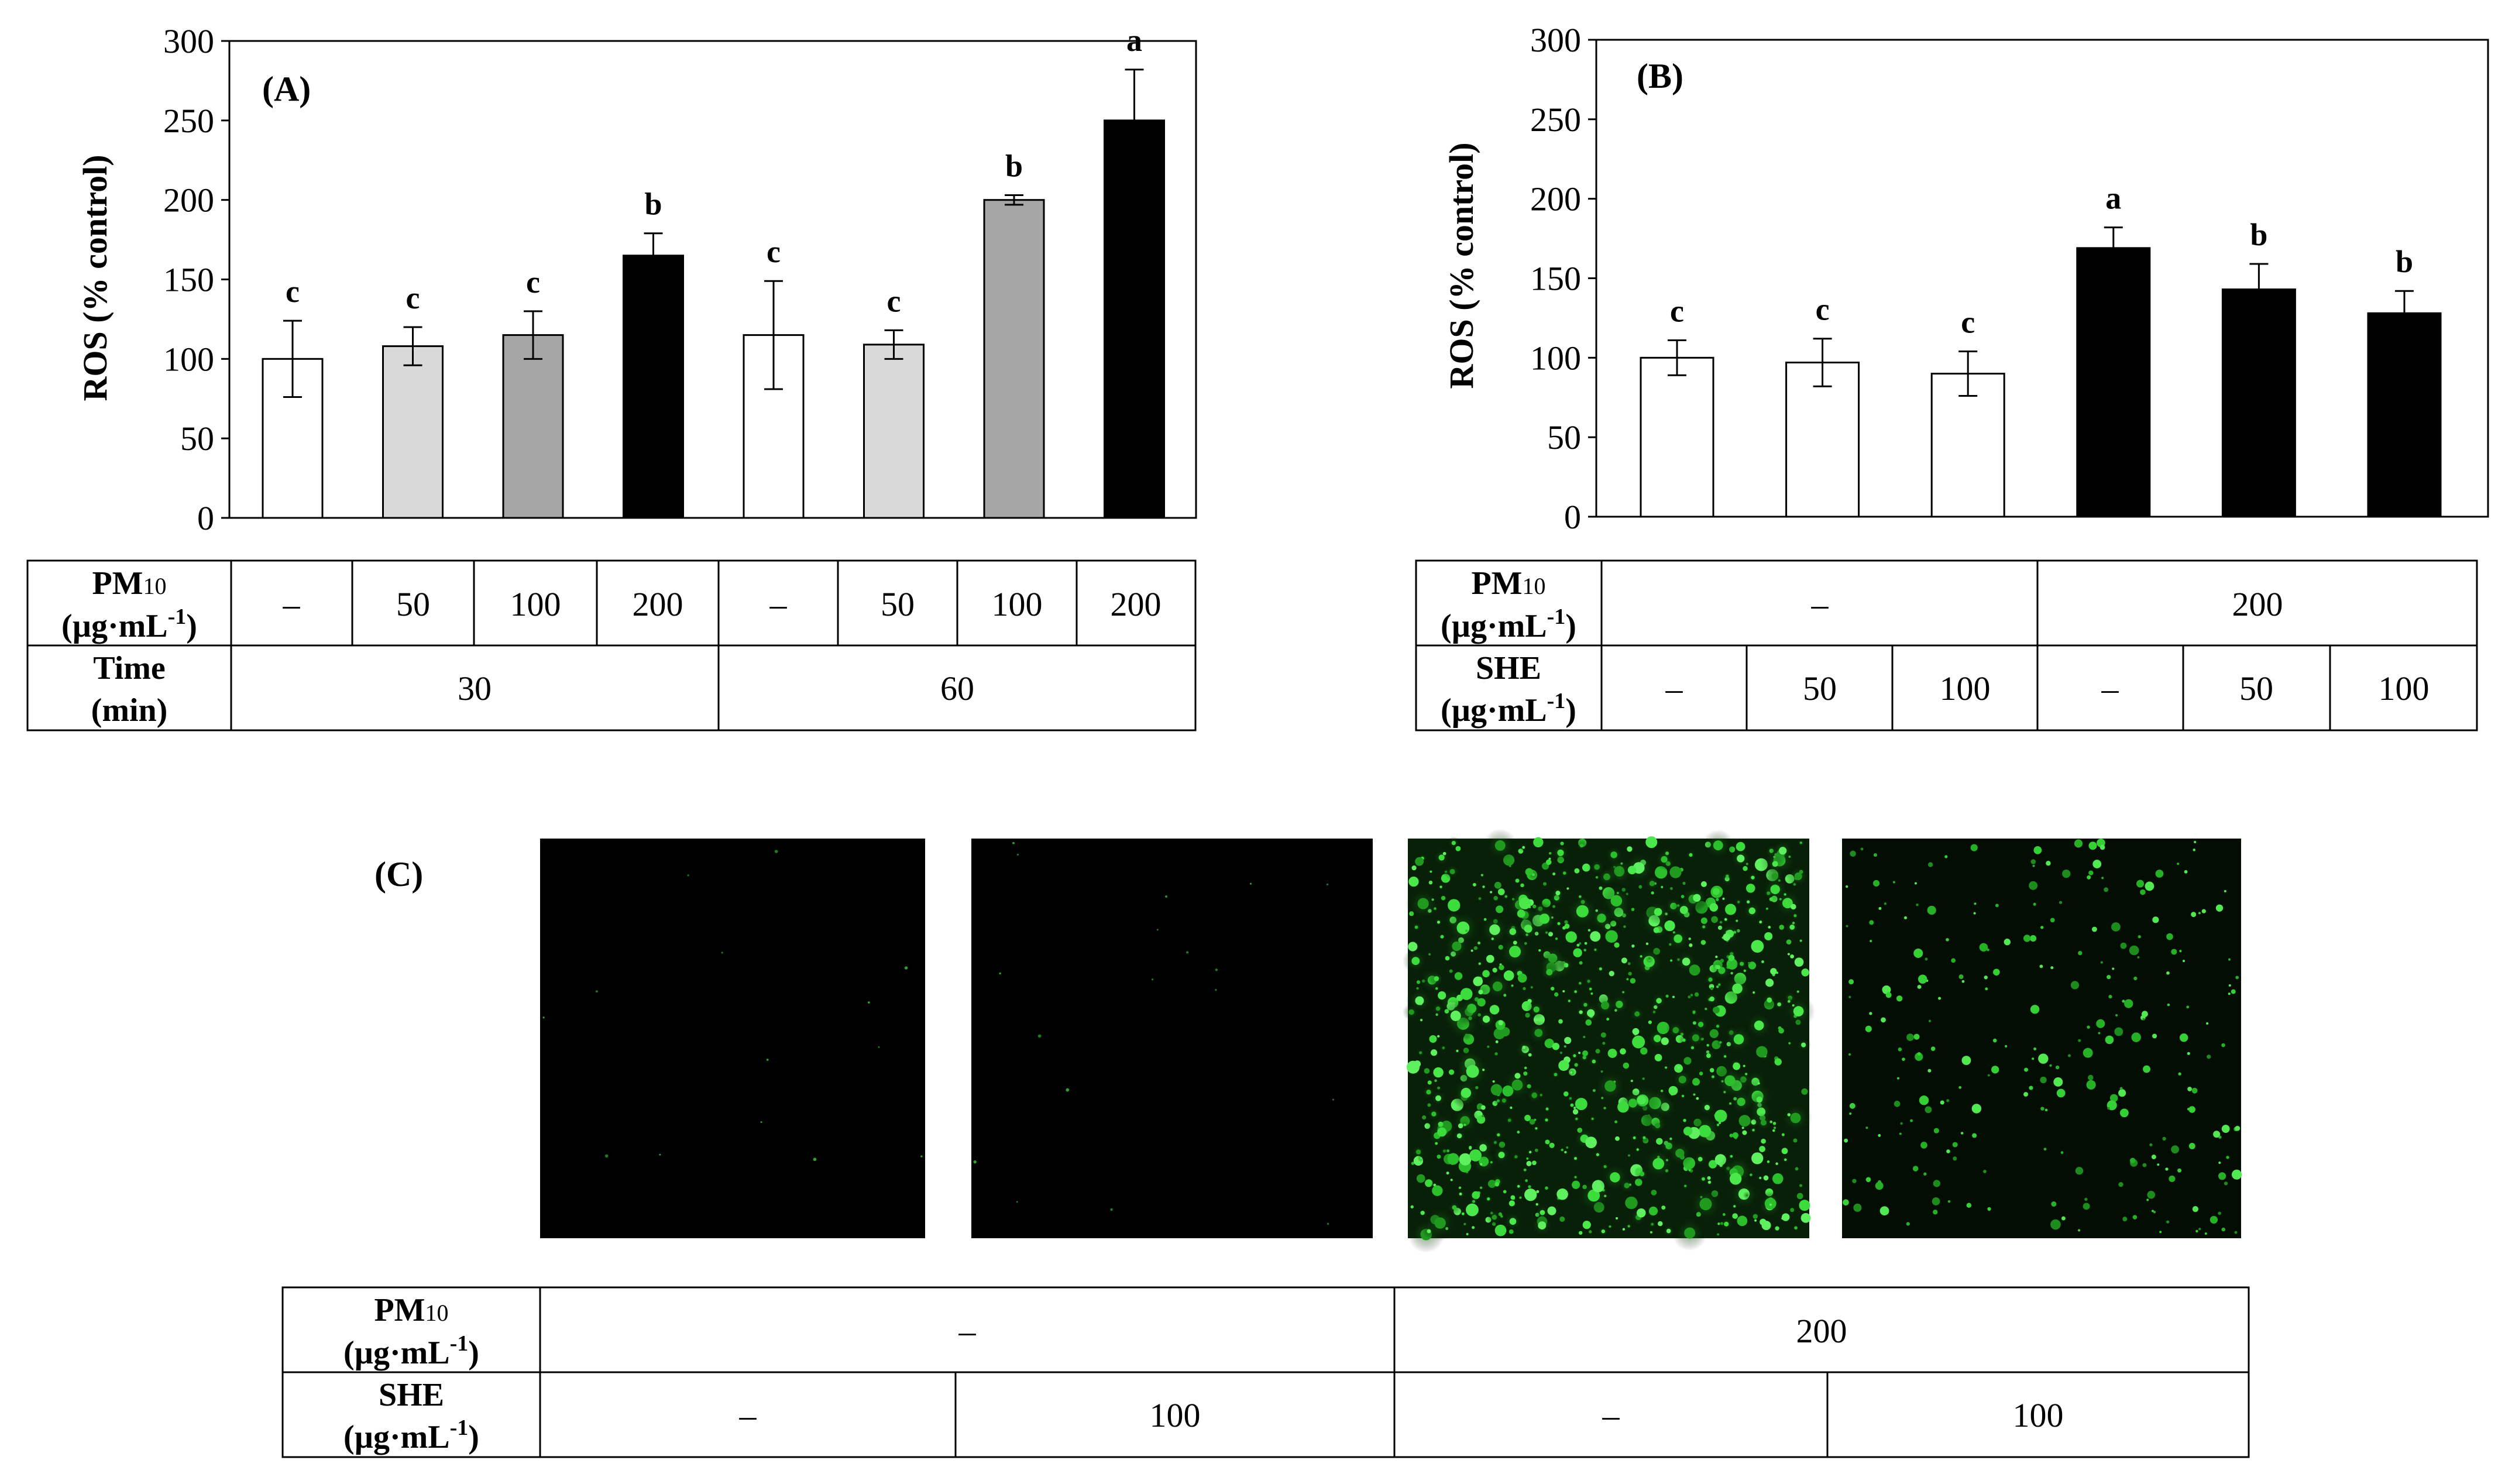  I want to click on panel-c-she-100-1: 100, so click(1175, 1415).